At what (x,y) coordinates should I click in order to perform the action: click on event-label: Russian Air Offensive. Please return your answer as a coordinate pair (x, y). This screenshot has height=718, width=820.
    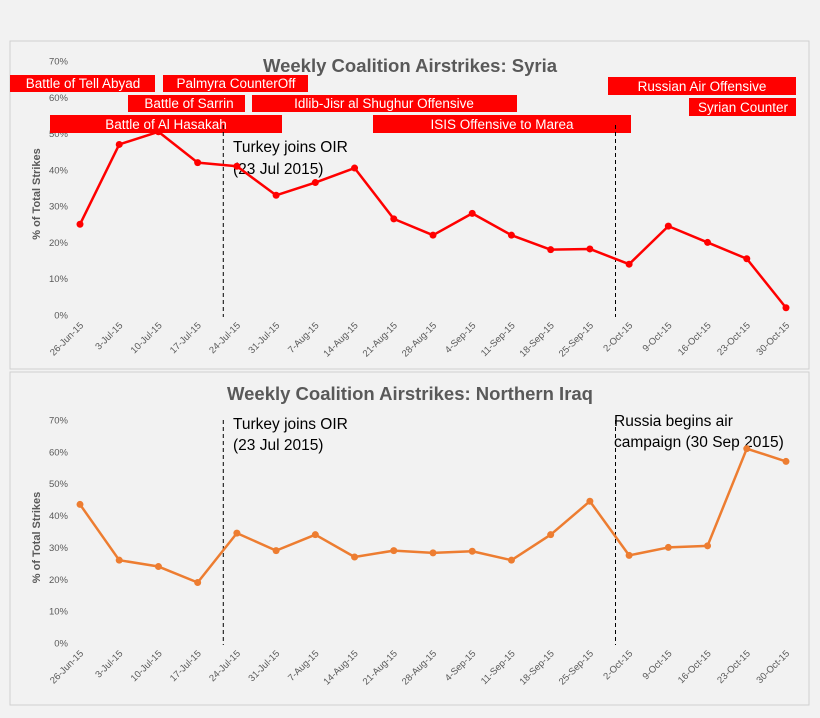
    Looking at the image, I should click on (702, 86).